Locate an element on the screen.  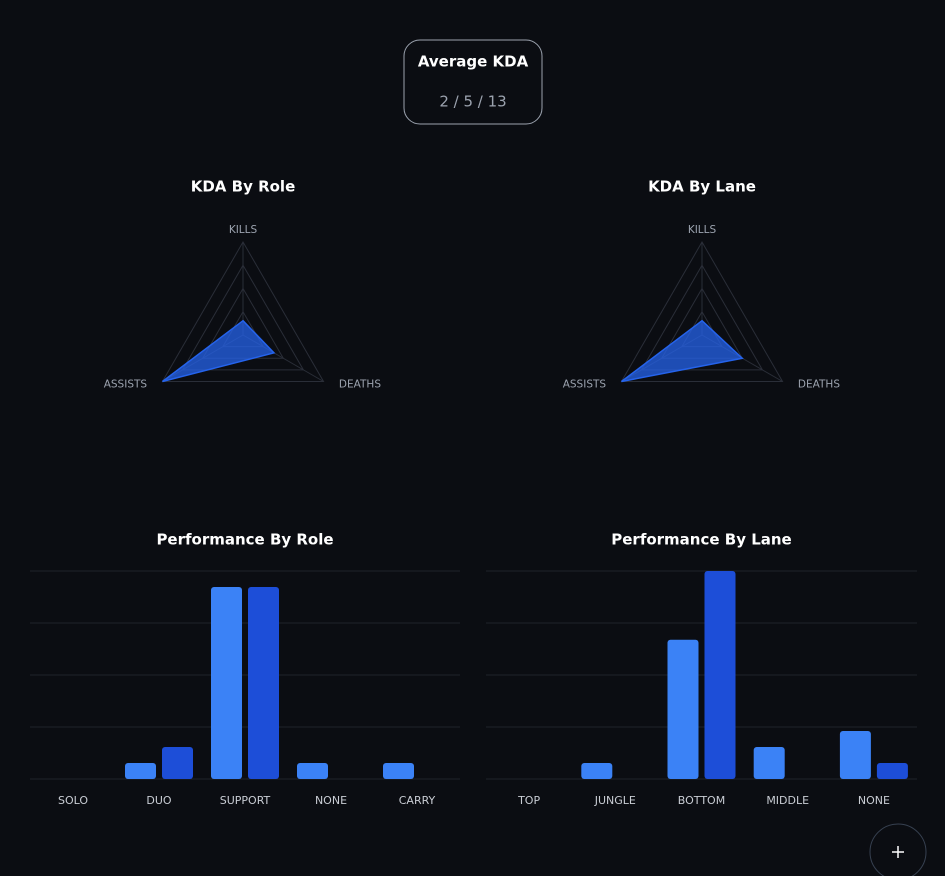
add-button is located at coordinates (898, 849).